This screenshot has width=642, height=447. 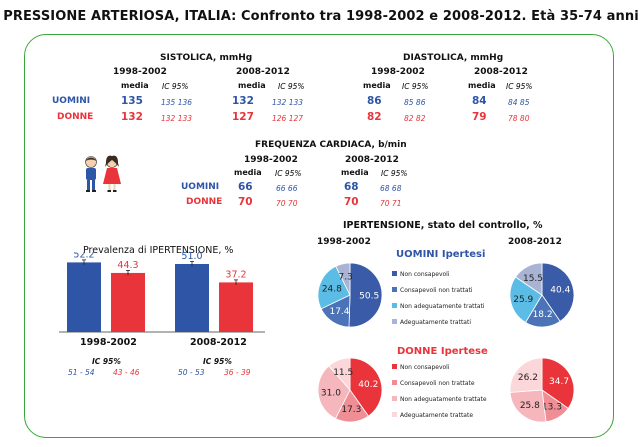 I want to click on diastolica-donne-p2-ci: 78 80, so click(x=519, y=118).